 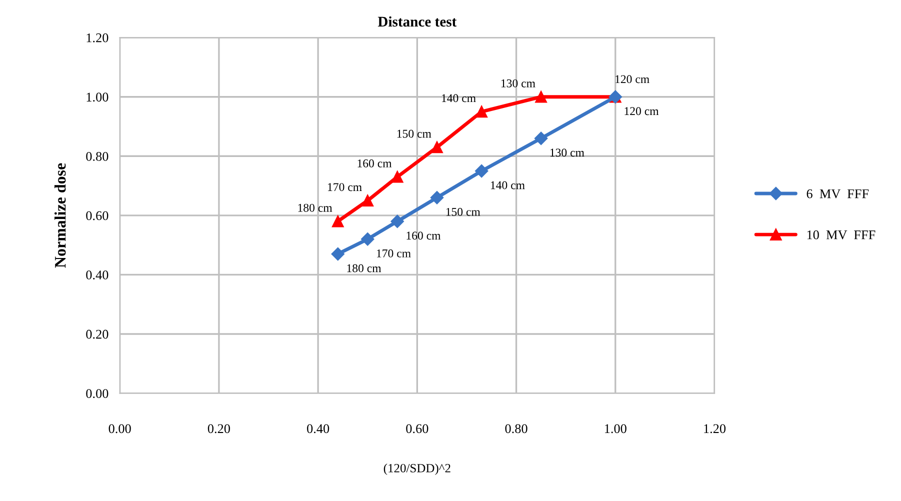 What do you see at coordinates (219, 429) in the screenshot?
I see `x-tick-label: 0.20` at bounding box center [219, 429].